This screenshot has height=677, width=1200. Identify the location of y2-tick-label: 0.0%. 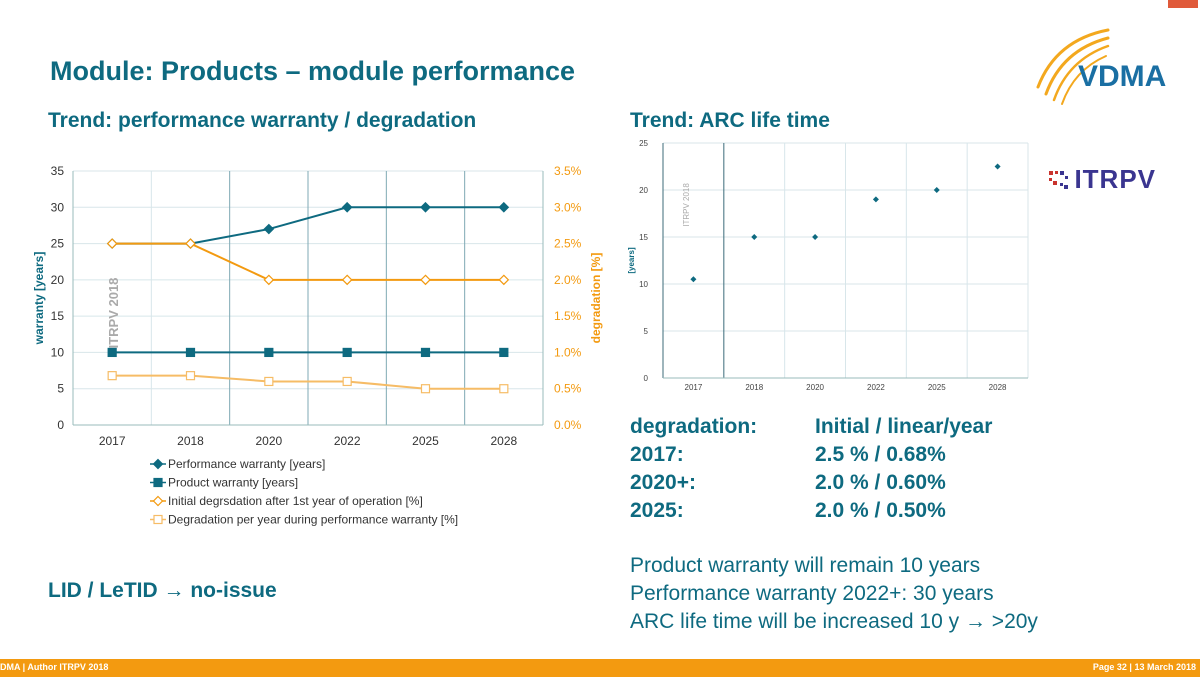
(568, 425).